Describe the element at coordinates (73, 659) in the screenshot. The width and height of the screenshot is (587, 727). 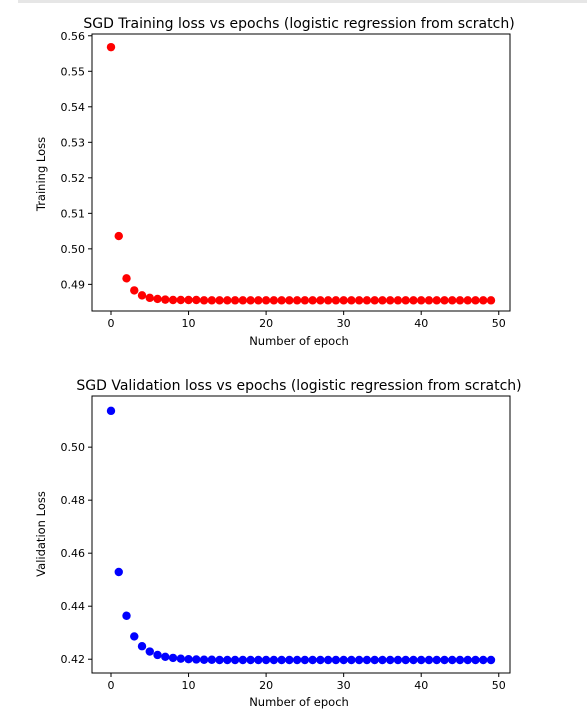
I see `validation-y-tick-label: 0.42` at that location.